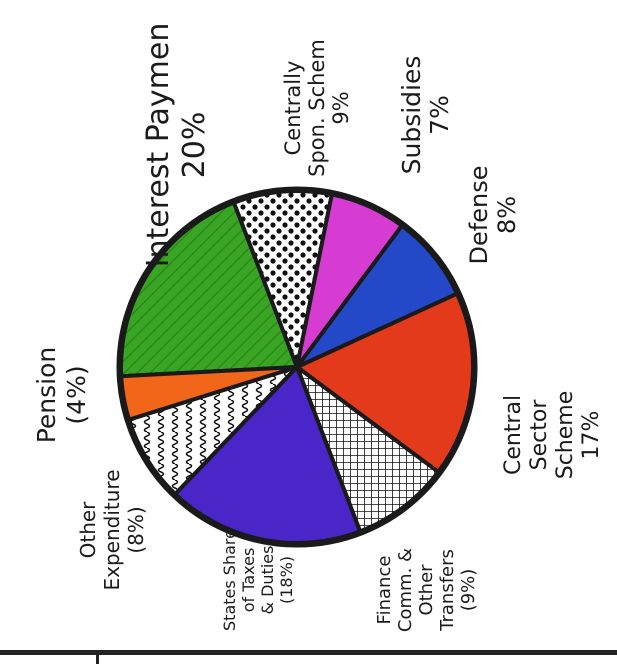  I want to click on slice-label-line: of Taxes, so click(248, 580).